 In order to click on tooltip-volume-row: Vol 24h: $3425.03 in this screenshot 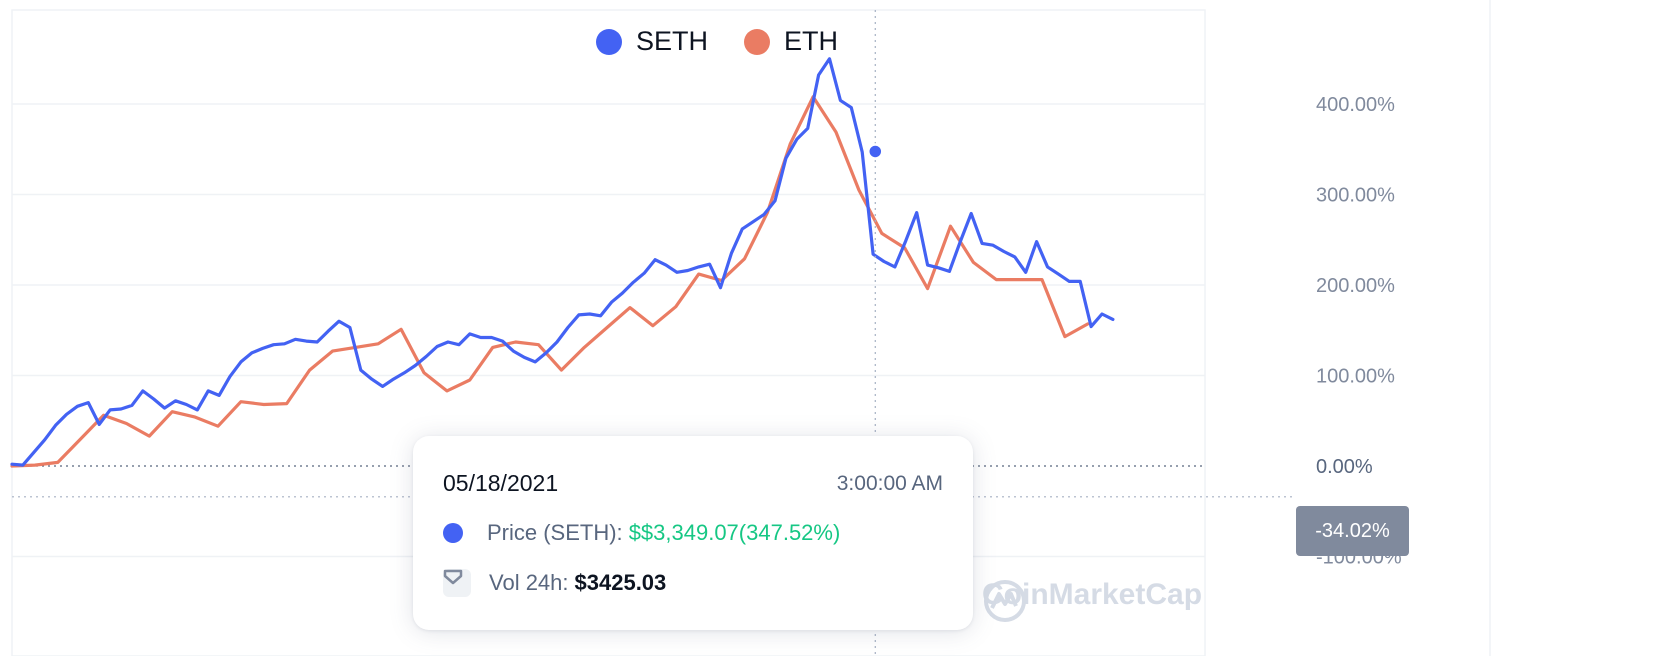, I will do `click(554, 583)`.